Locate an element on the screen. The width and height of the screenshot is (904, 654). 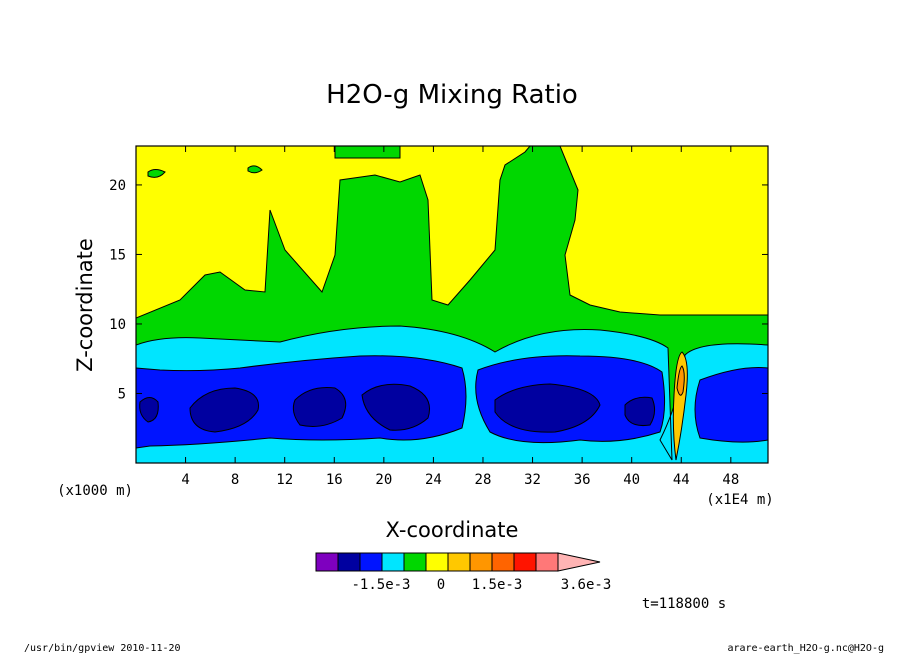
colorbar-label: 1.5e-3 is located at coordinates (497, 585).